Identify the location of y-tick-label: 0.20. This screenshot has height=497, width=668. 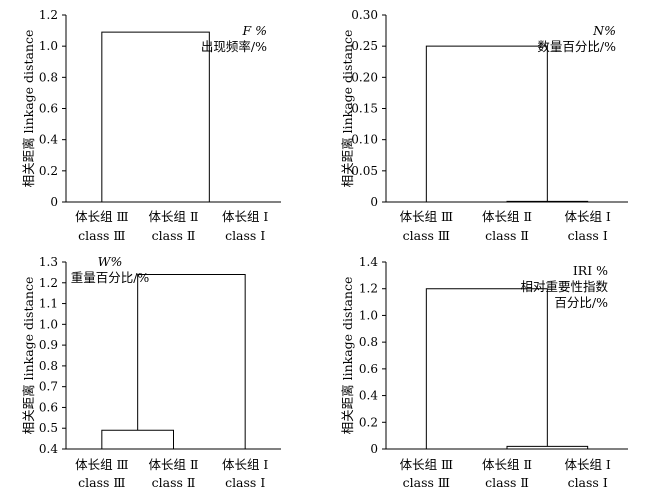
(364, 77).